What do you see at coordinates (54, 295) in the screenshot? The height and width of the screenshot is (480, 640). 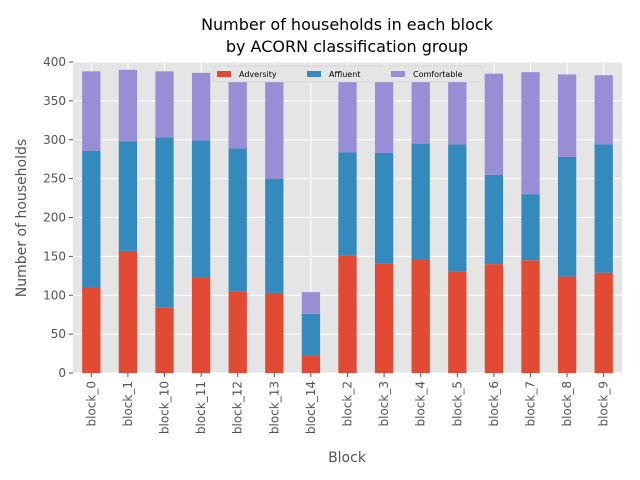 I see `y-tick-label: 100` at bounding box center [54, 295].